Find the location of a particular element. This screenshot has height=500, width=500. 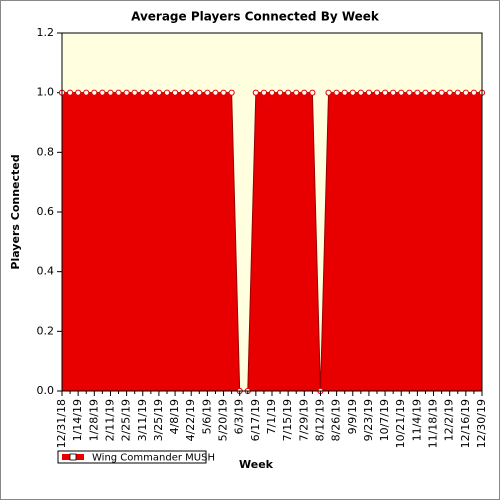

y-tick-label: 1.0 is located at coordinates (46, 92).